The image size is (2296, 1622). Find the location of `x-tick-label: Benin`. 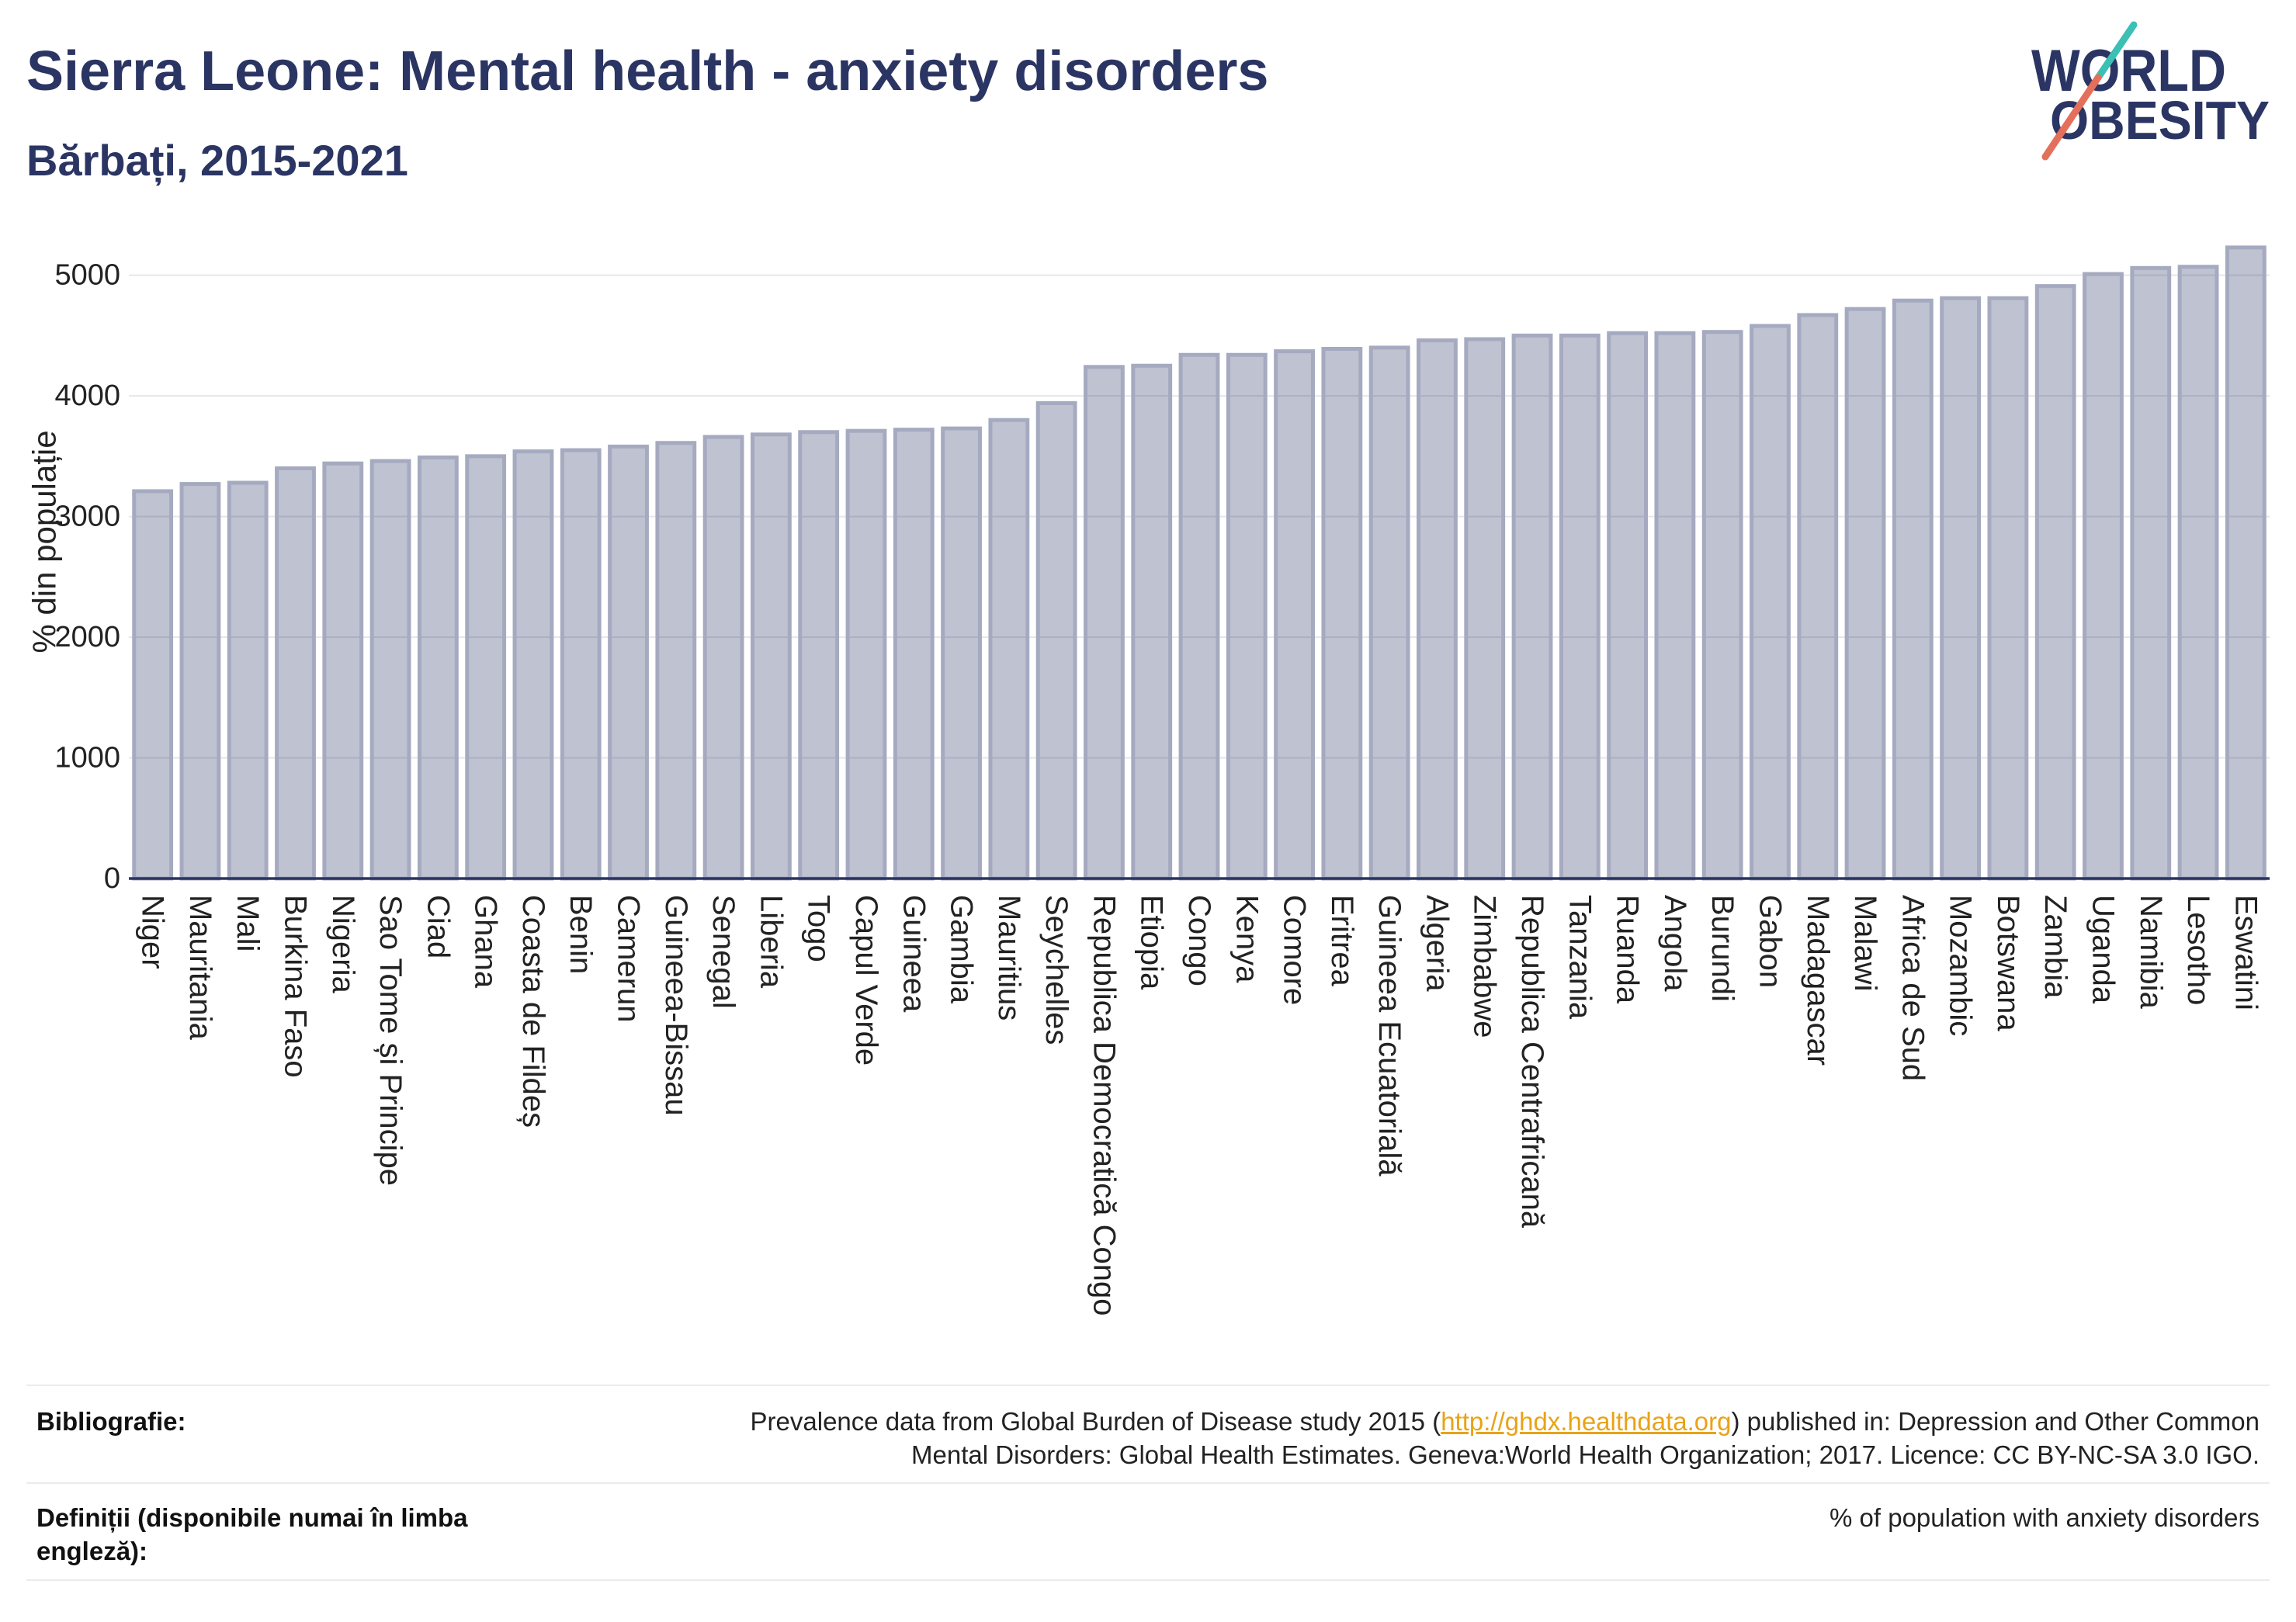

x-tick-label: Benin is located at coordinates (581, 934).